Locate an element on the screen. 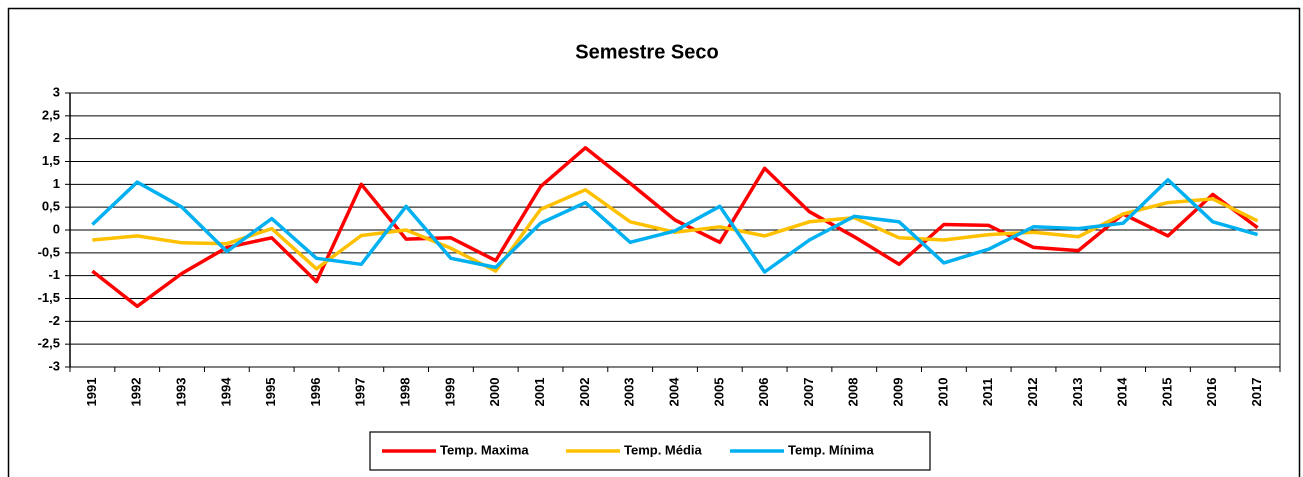 The height and width of the screenshot is (477, 1303). y-tick-label: -0,5 is located at coordinates (49, 251).